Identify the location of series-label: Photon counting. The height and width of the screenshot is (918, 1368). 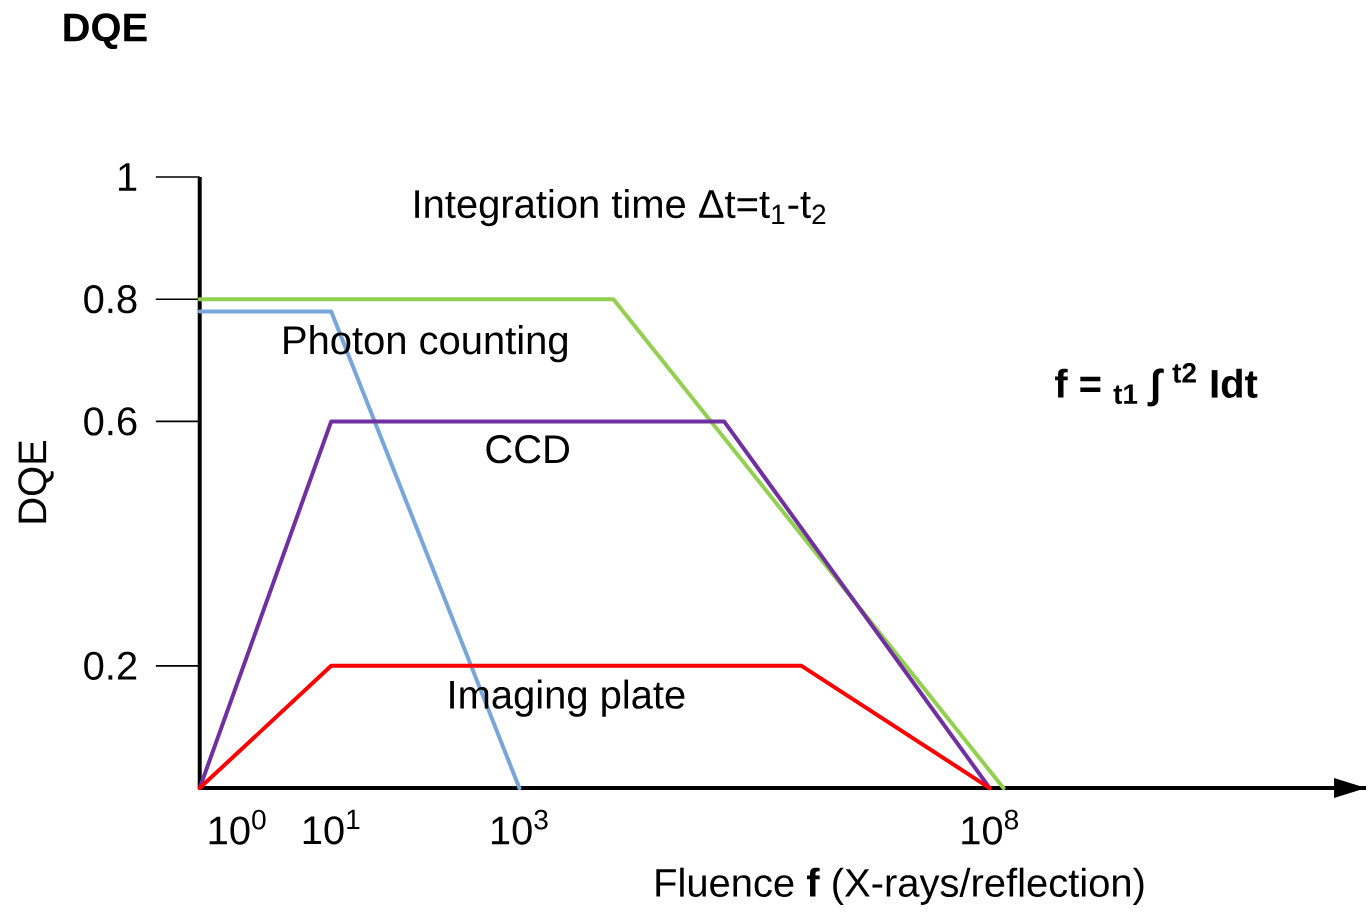
(425, 344).